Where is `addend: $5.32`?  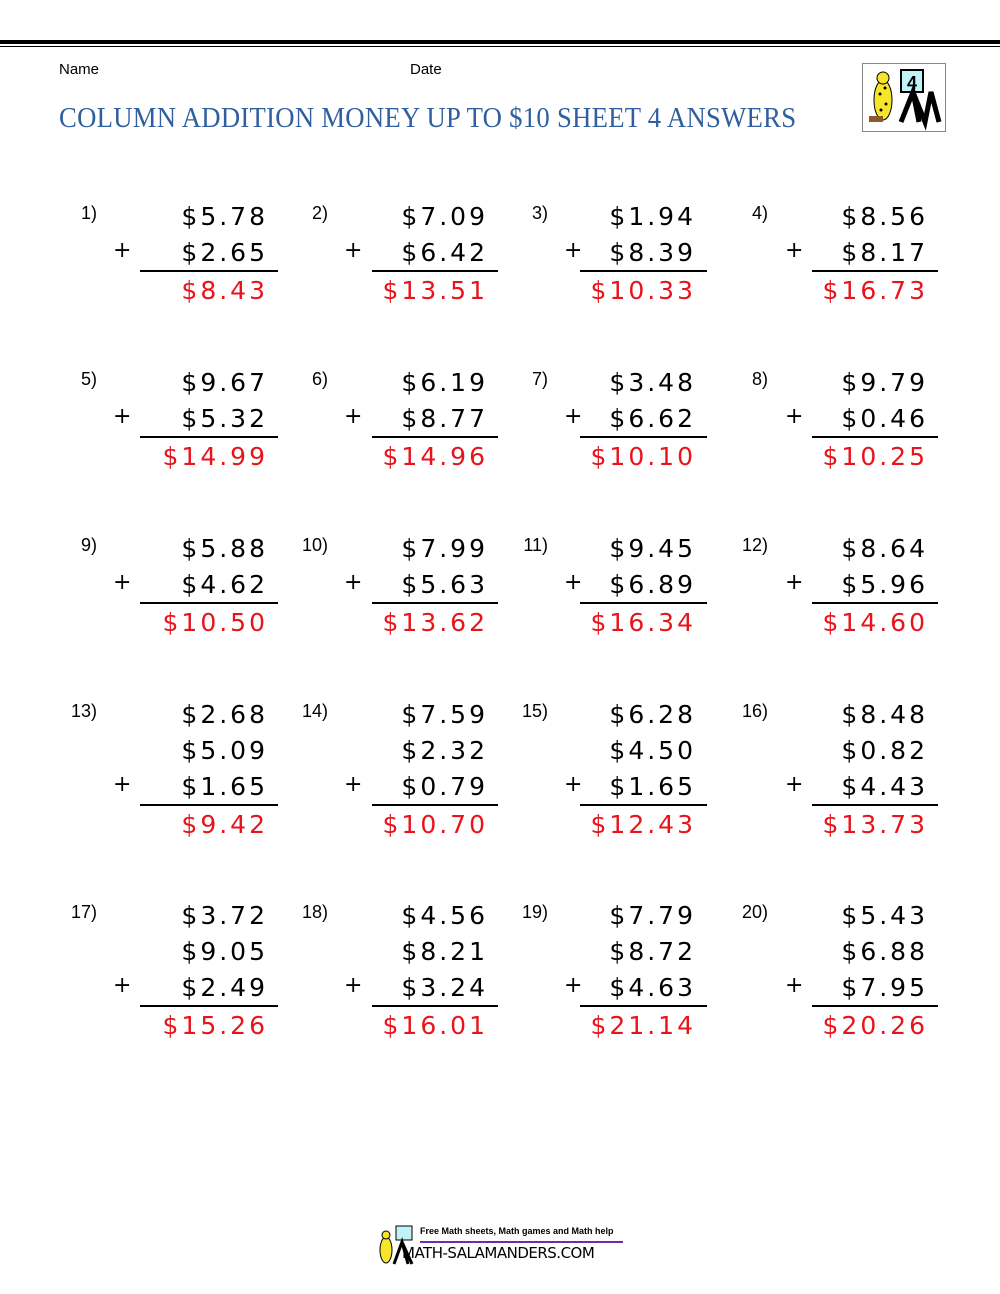
addend: $5.32 is located at coordinates (224, 418).